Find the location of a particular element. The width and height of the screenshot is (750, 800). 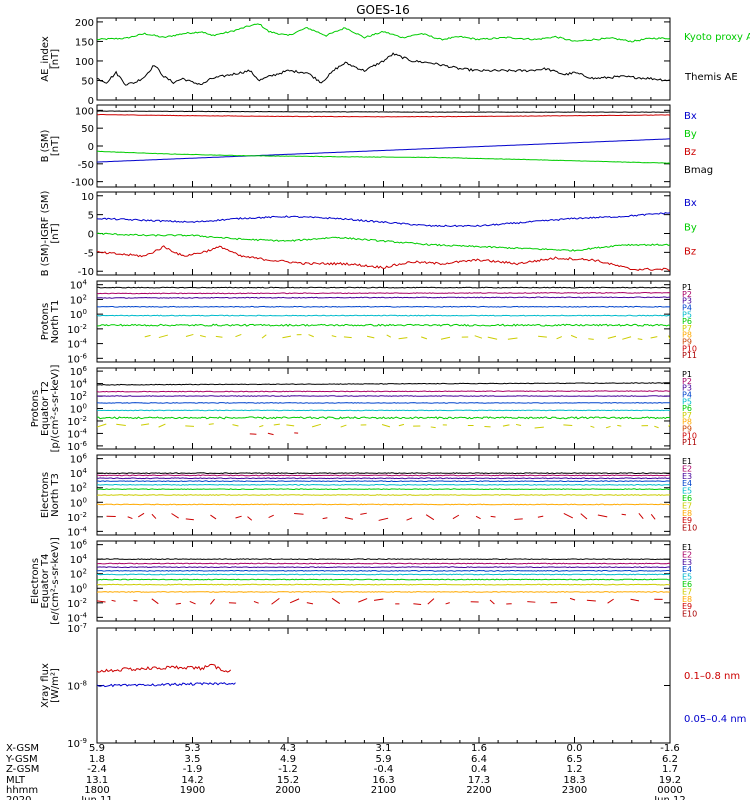

legend-entry: P6 is located at coordinates (687, 408).